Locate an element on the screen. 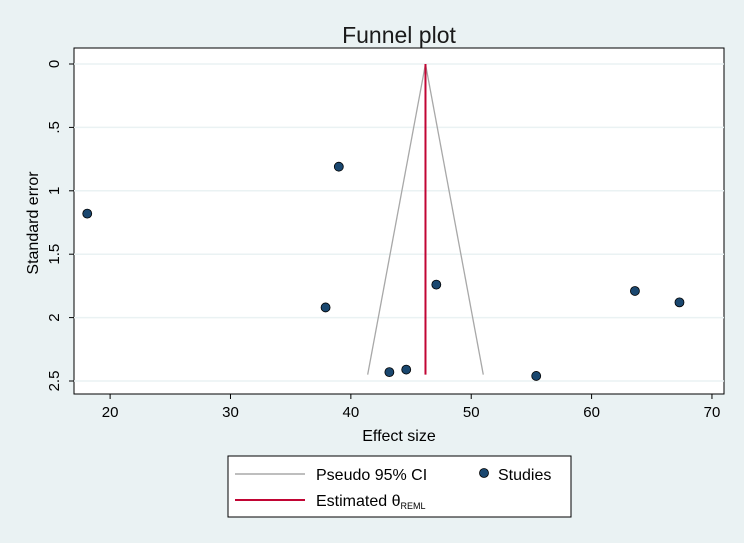  legend-studies-marker is located at coordinates (484, 473).